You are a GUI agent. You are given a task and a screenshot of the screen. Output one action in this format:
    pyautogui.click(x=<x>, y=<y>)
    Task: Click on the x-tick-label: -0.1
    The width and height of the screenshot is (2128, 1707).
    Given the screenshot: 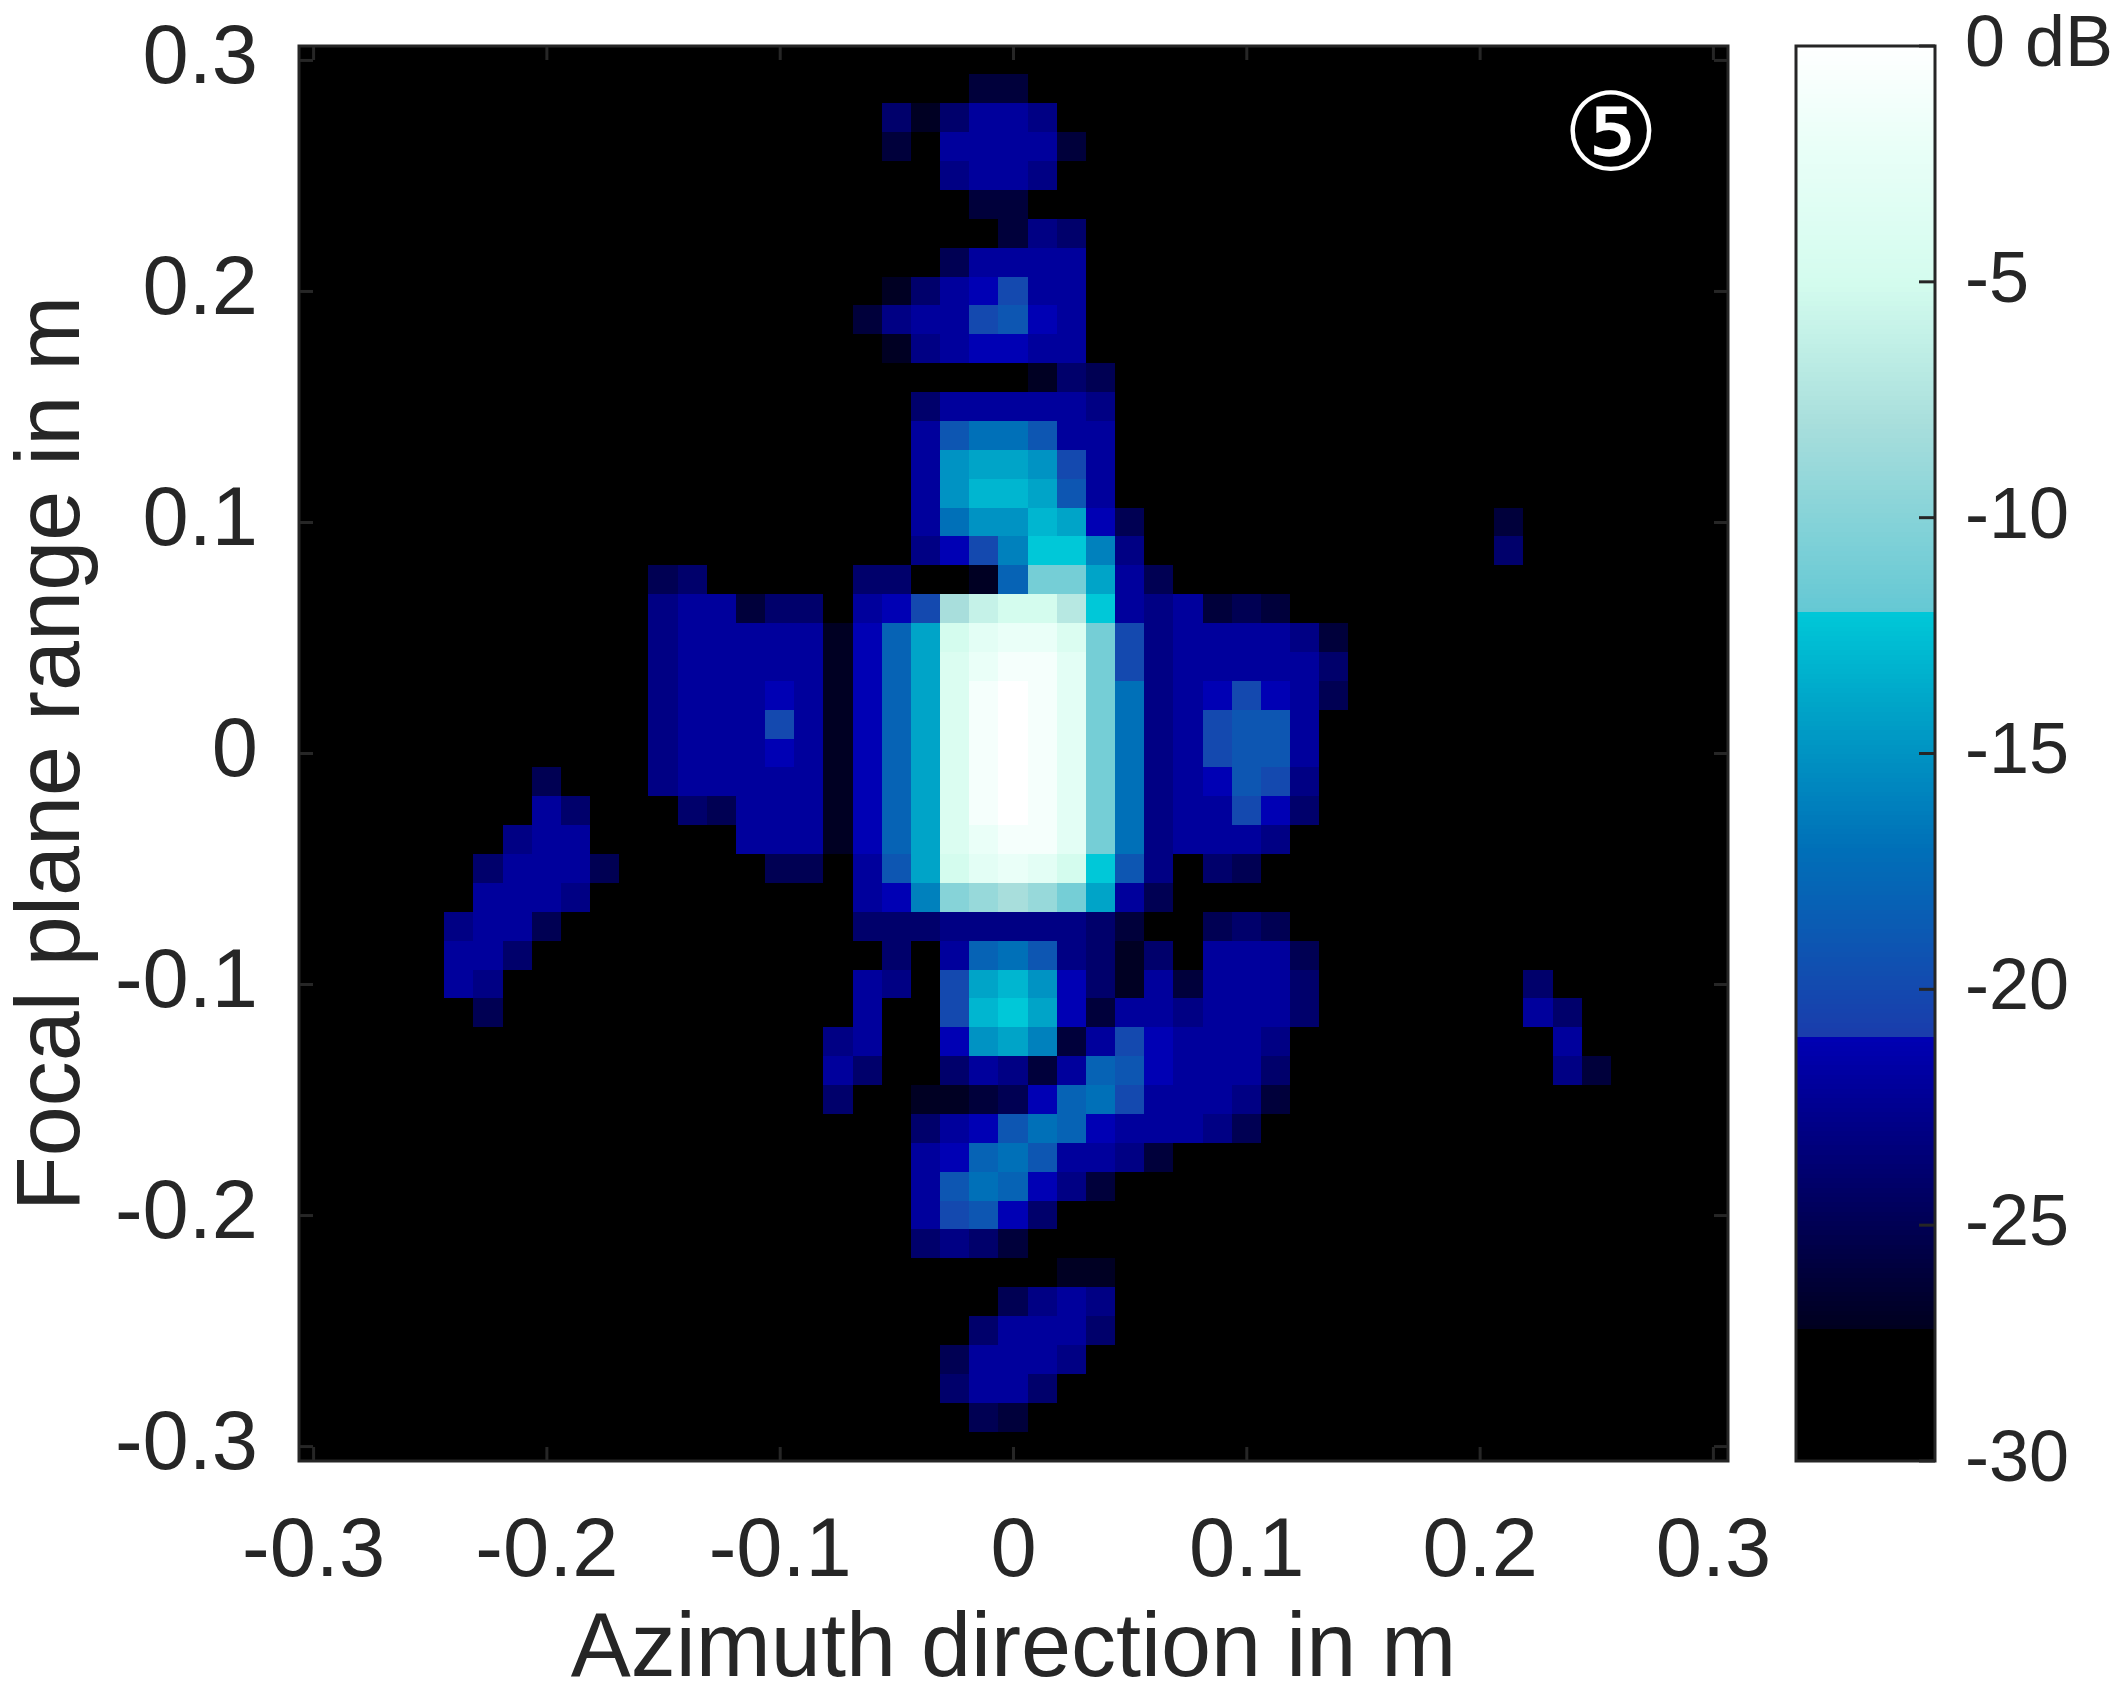 What is the action you would take?
    pyautogui.click(x=780, y=1547)
    